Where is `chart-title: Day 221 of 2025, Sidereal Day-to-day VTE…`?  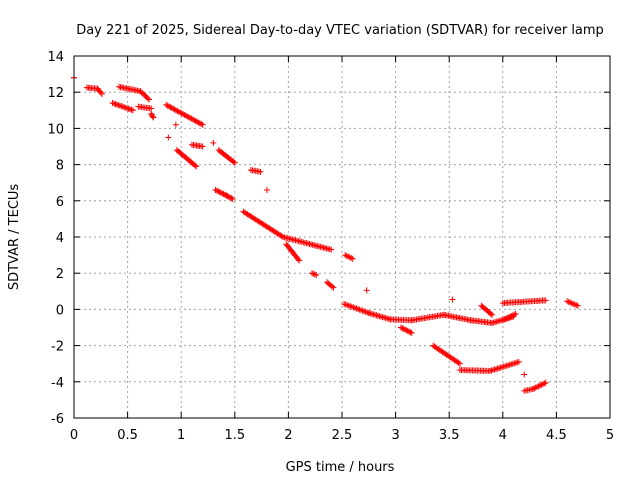 chart-title: Day 221 of 2025, Sidereal Day-to-day VTE… is located at coordinates (340, 30).